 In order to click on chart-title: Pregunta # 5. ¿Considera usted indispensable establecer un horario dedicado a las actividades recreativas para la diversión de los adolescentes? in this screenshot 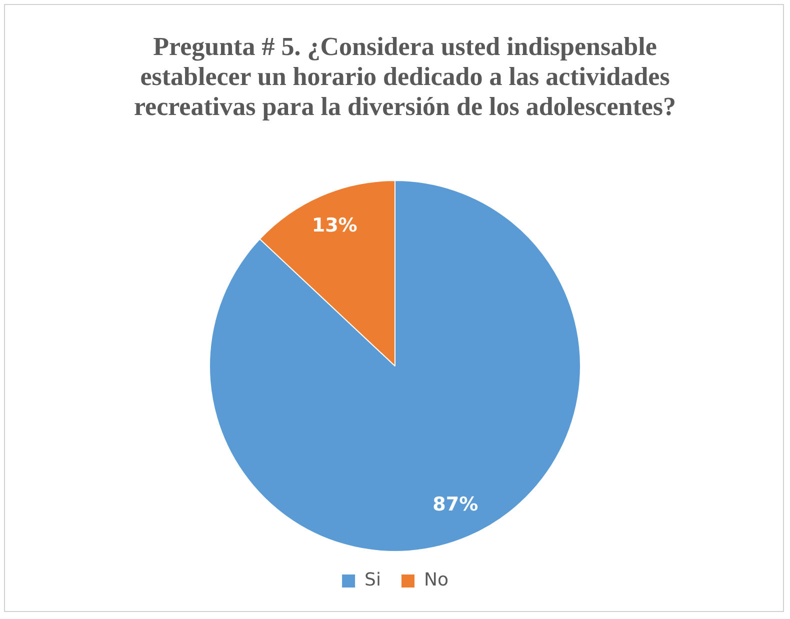, I will do `click(405, 77)`.